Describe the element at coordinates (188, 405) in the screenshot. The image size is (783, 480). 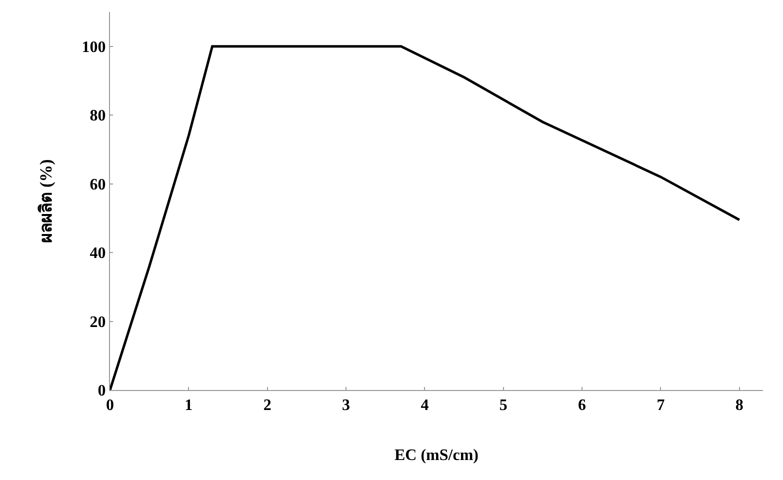
I see `x-tick-label: 1` at that location.